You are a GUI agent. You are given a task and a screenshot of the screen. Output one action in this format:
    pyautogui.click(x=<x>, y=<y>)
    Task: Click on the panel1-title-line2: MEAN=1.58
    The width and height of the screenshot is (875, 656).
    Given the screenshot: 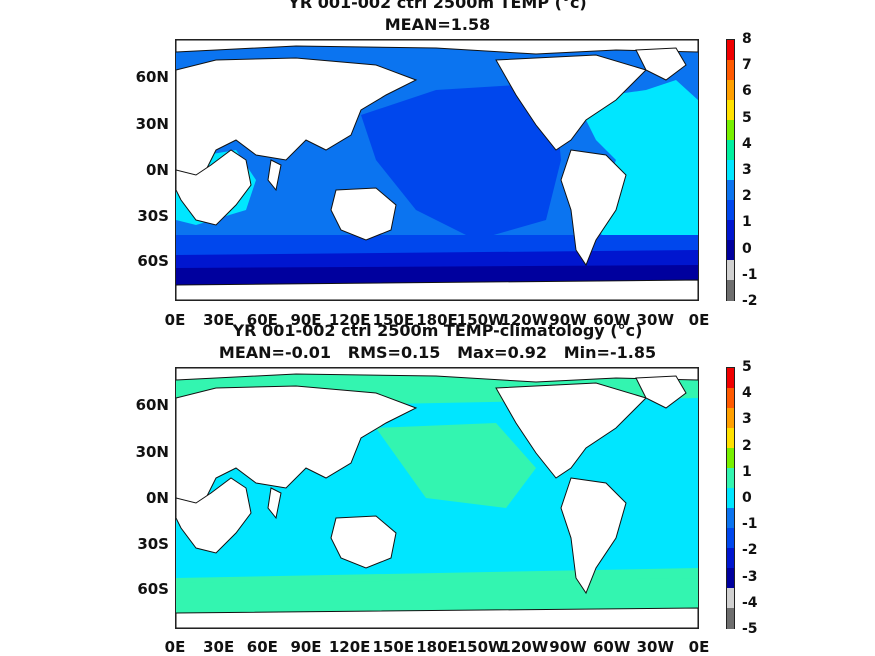 What is the action you would take?
    pyautogui.click(x=437, y=24)
    